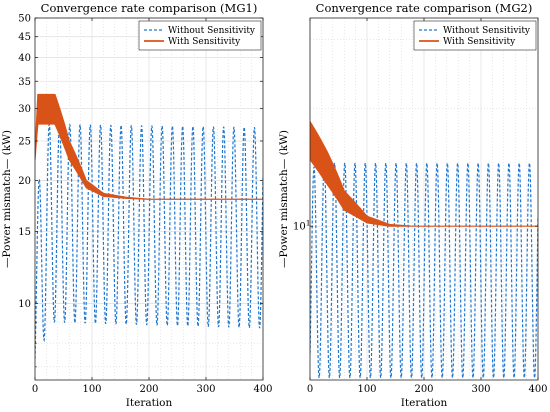 The image size is (550, 412). What do you see at coordinates (24, 304) in the screenshot?
I see `y-tick-label: 10` at bounding box center [24, 304].